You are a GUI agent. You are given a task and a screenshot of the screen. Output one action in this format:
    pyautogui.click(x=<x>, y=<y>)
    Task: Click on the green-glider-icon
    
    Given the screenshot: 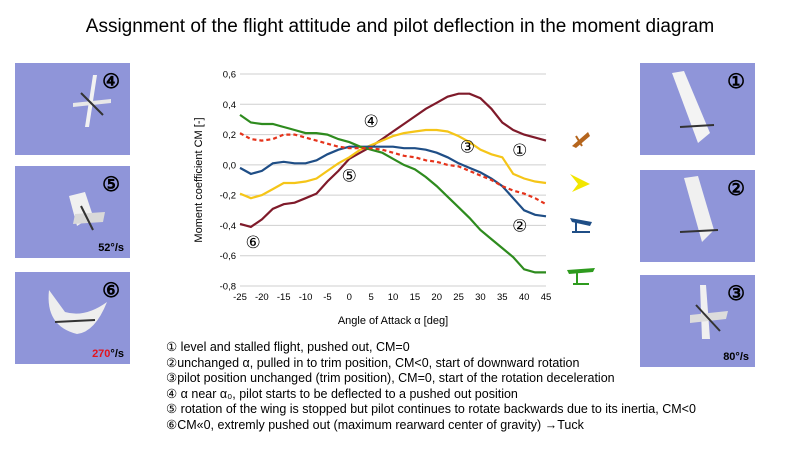 What is the action you would take?
    pyautogui.click(x=581, y=276)
    